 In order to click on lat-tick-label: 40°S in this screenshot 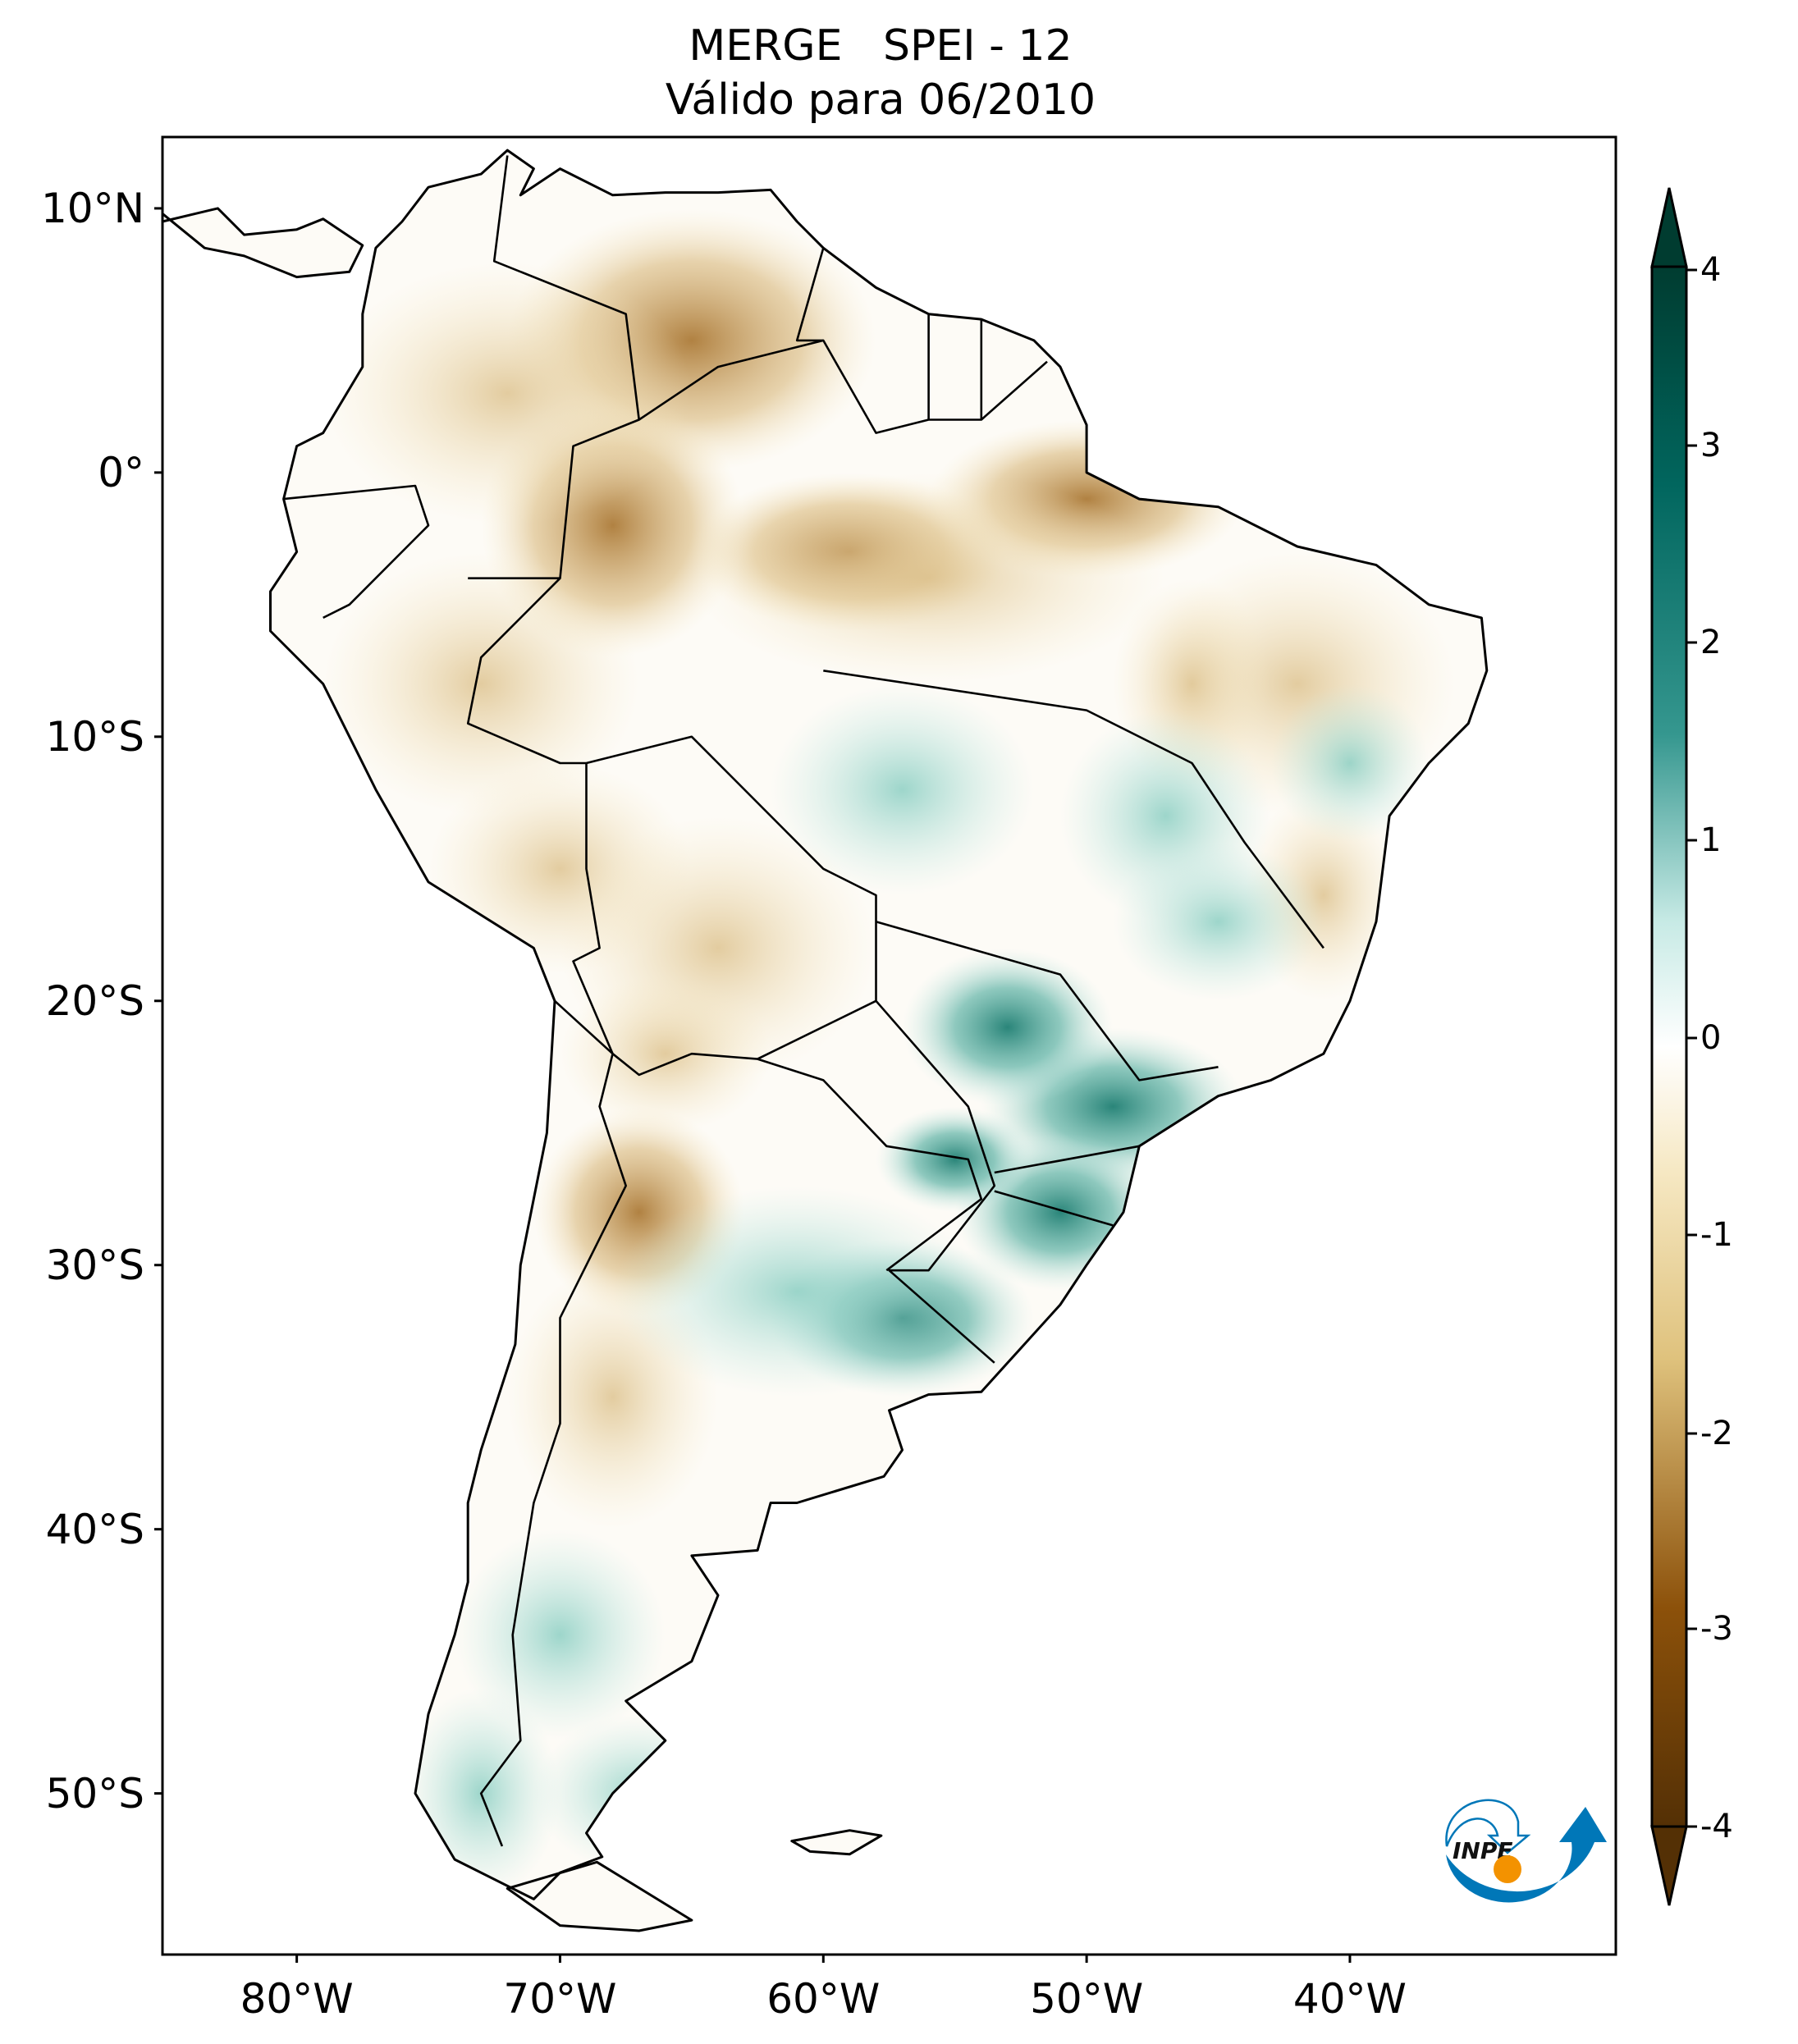, I will do `click(94, 1529)`.